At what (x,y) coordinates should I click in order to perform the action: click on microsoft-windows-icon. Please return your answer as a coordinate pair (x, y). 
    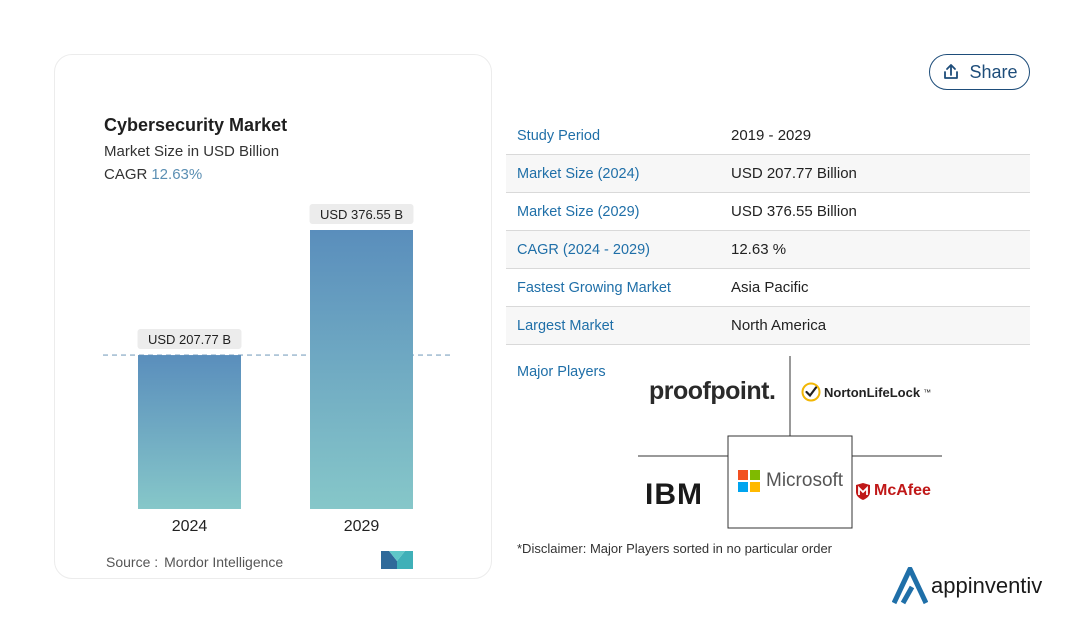
    Looking at the image, I should click on (749, 481).